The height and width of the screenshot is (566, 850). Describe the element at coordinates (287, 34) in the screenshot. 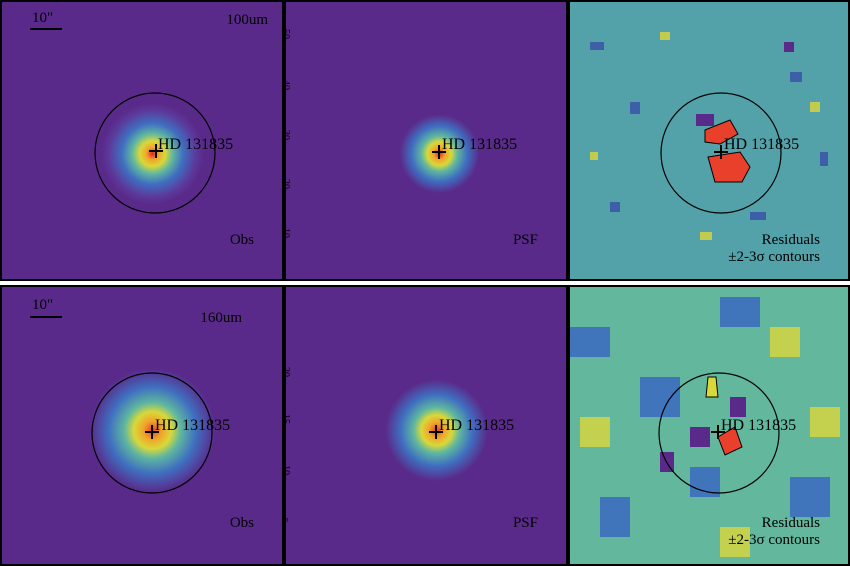

I see `y-tick-50: 50` at that location.